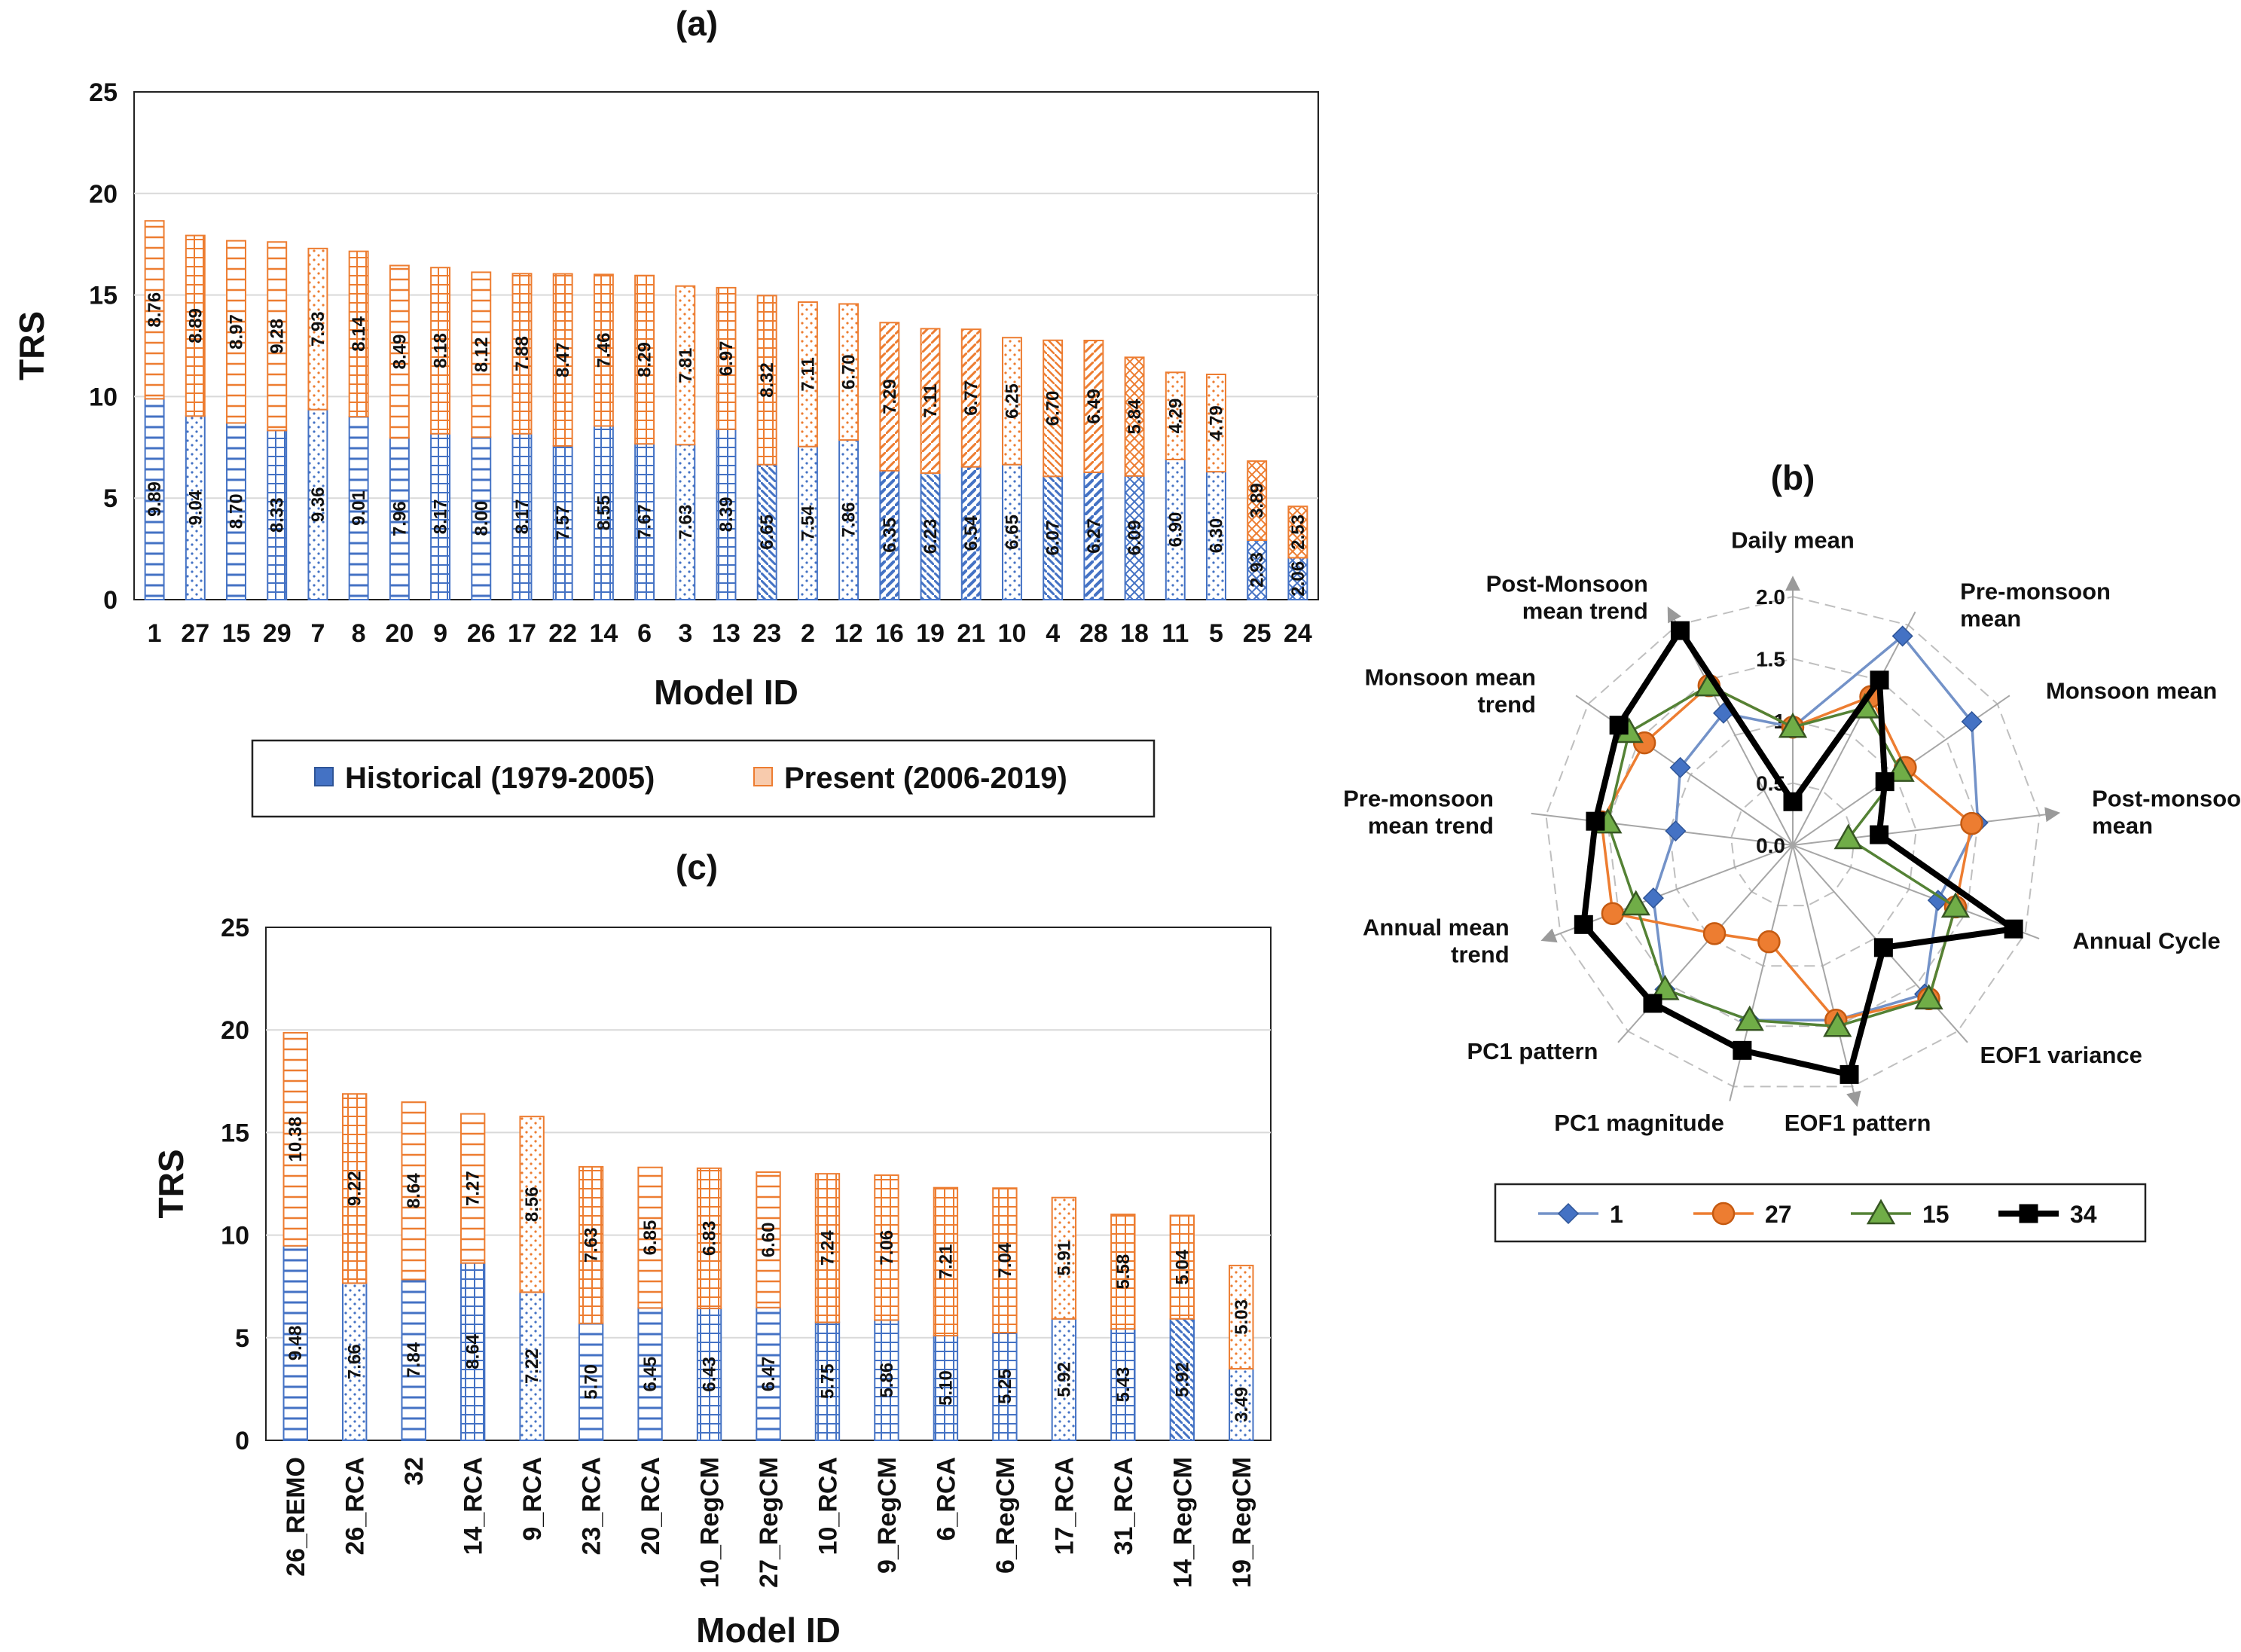 This screenshot has height=1652, width=2241. I want to click on radar-axis-label: Post-monsoon, so click(2167, 799).